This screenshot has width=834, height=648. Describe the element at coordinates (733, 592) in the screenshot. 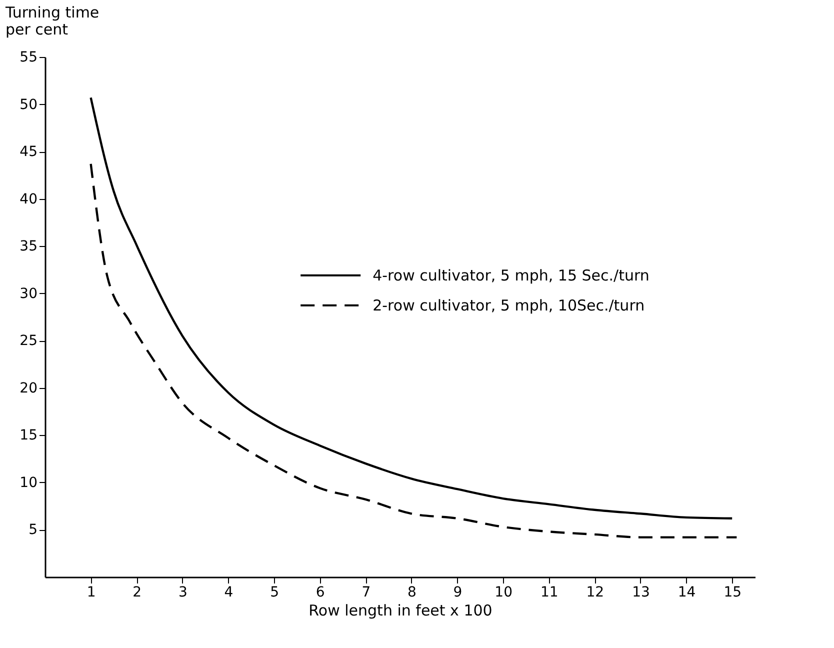

I see `x-tick-label: 15` at that location.